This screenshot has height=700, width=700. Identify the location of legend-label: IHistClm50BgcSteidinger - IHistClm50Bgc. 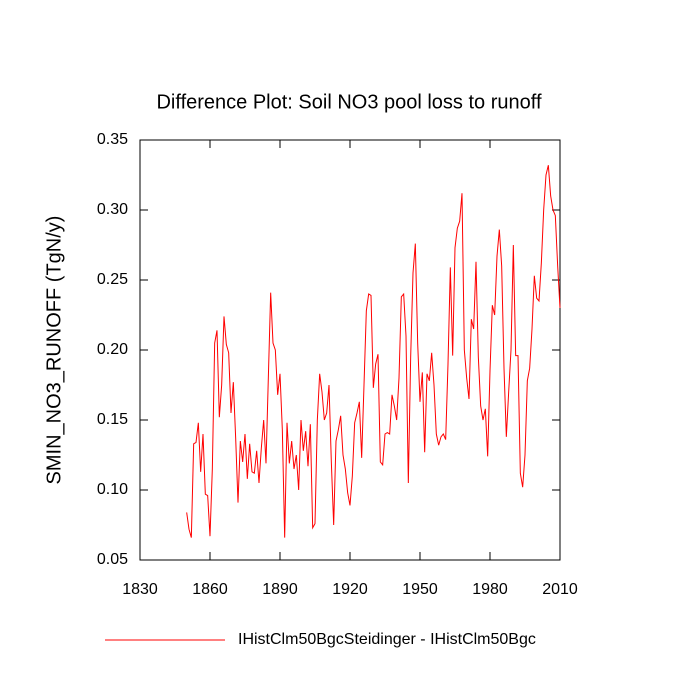
(387, 639).